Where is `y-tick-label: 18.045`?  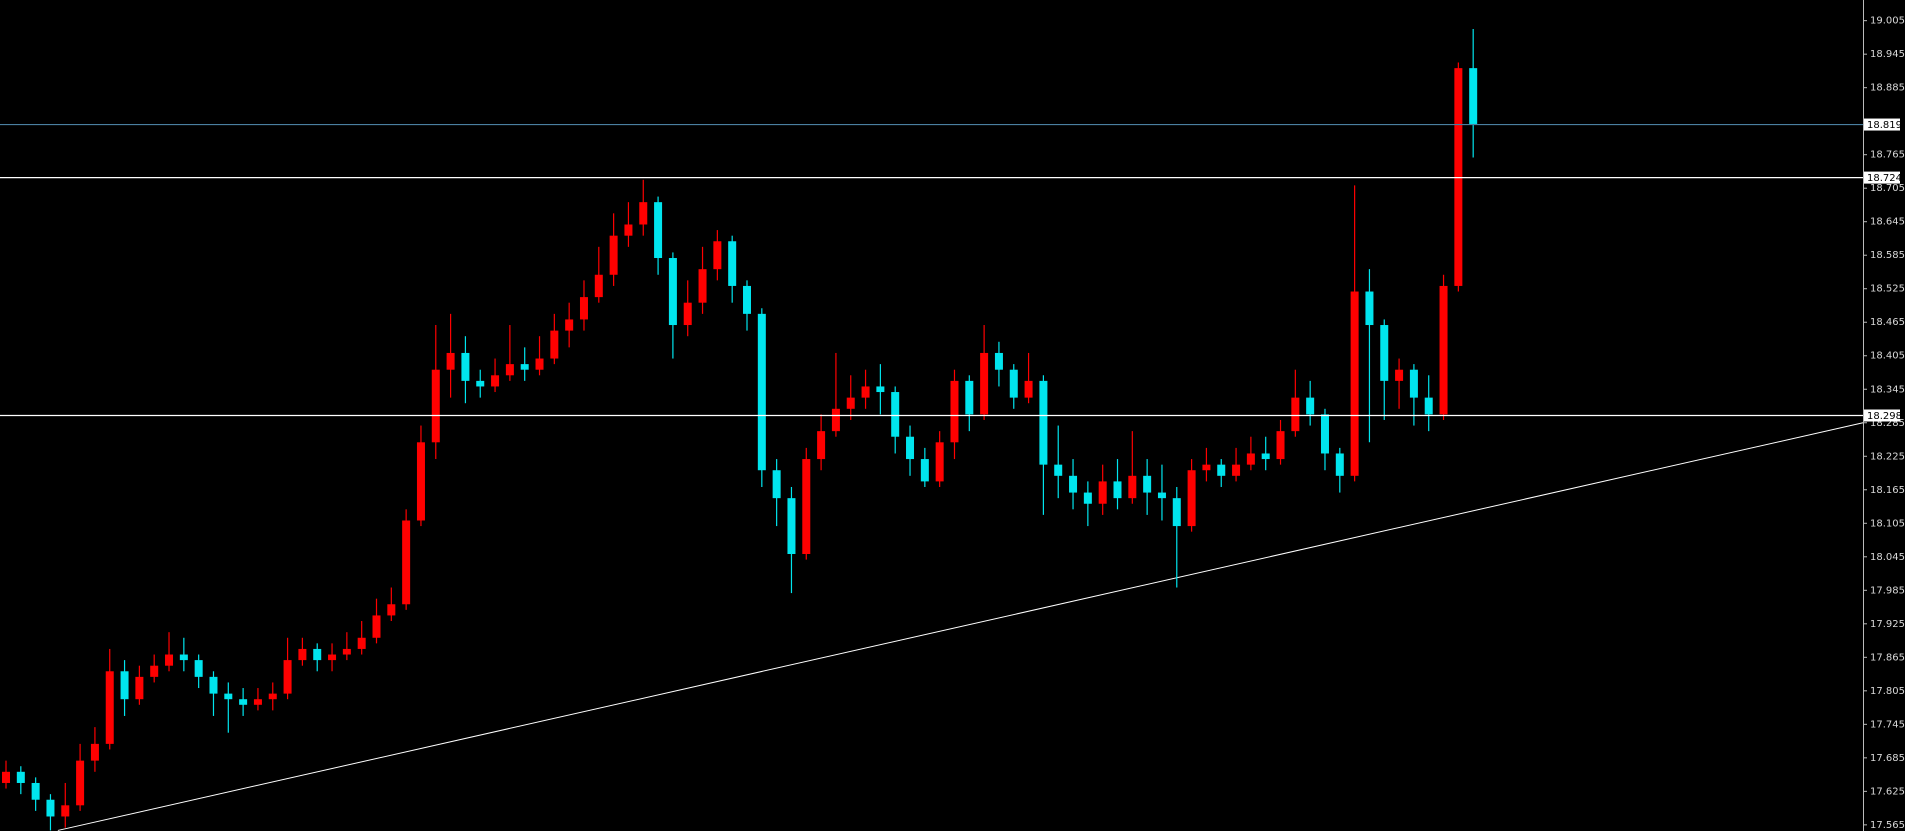 y-tick-label: 18.045 is located at coordinates (1887, 557).